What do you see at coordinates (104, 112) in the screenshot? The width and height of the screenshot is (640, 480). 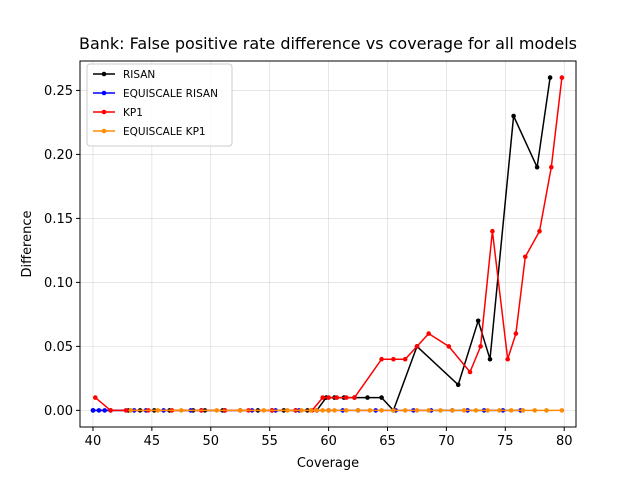 I see `legend-marker-kp1` at bounding box center [104, 112].